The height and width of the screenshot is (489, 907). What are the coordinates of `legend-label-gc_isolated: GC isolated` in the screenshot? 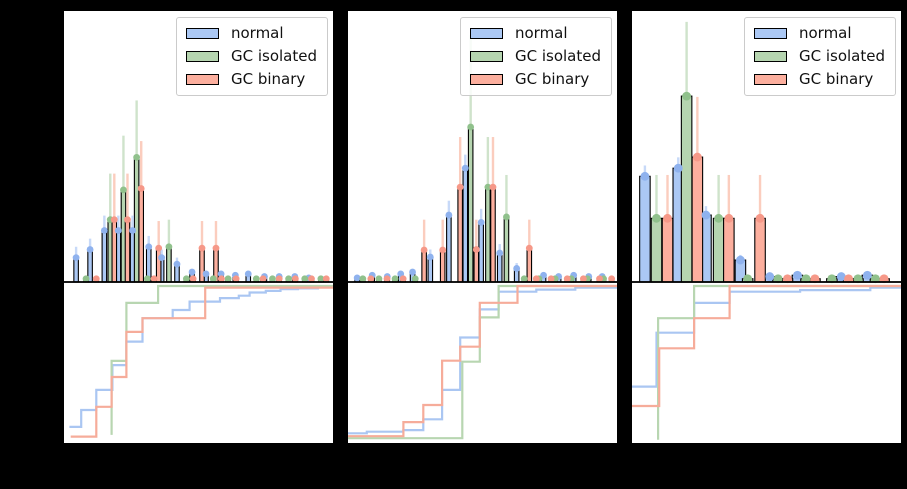 It's located at (841, 56).